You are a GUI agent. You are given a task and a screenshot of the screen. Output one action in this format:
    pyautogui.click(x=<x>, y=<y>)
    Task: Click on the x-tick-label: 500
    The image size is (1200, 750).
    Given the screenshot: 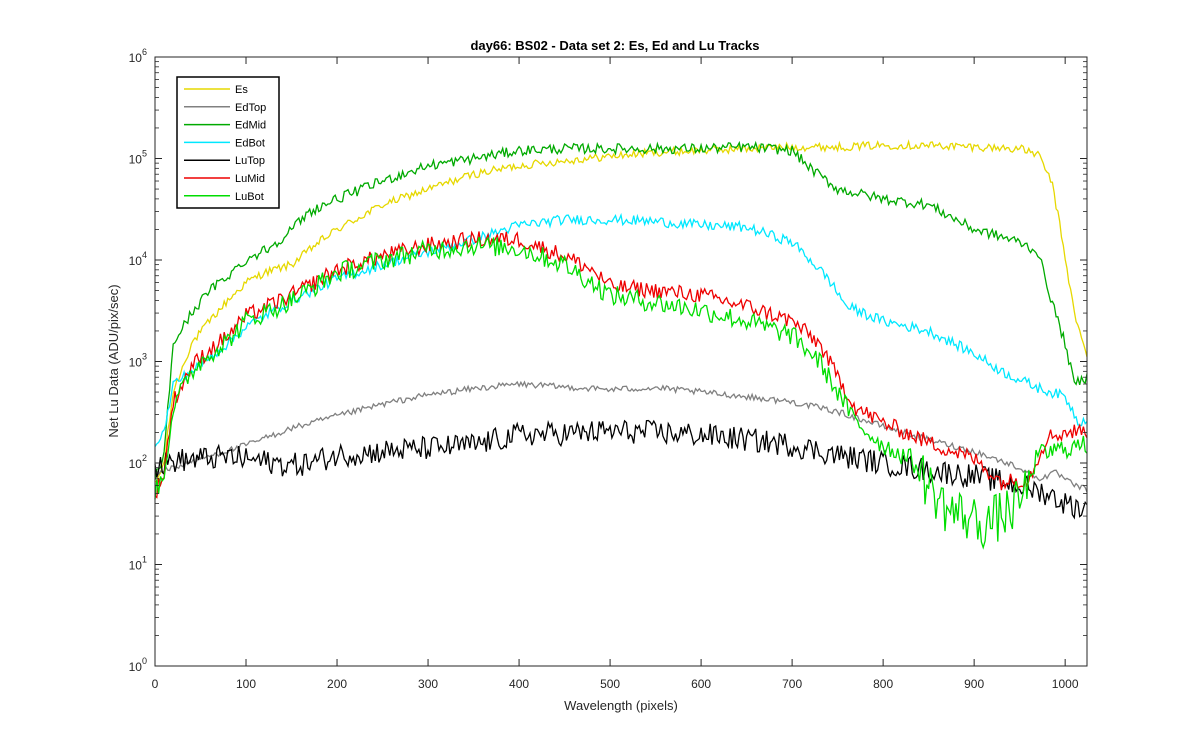 What is the action you would take?
    pyautogui.click(x=610, y=684)
    